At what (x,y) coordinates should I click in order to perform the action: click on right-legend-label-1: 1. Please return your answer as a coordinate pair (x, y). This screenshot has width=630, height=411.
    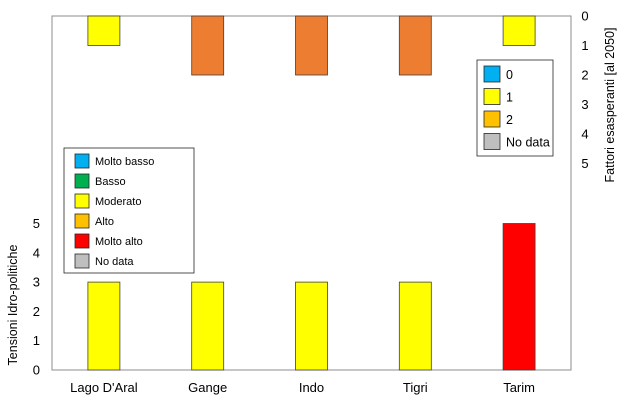
    Looking at the image, I should click on (509, 98).